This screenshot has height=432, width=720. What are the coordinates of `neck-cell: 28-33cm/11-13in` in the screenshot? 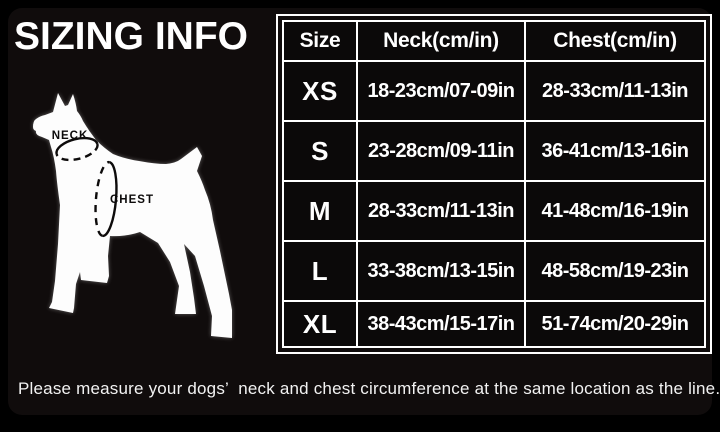 It's located at (441, 211).